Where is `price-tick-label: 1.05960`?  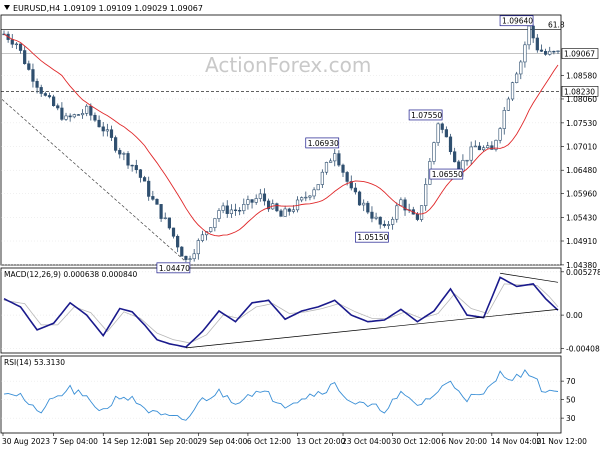
price-tick-label: 1.05960 is located at coordinates (581, 194).